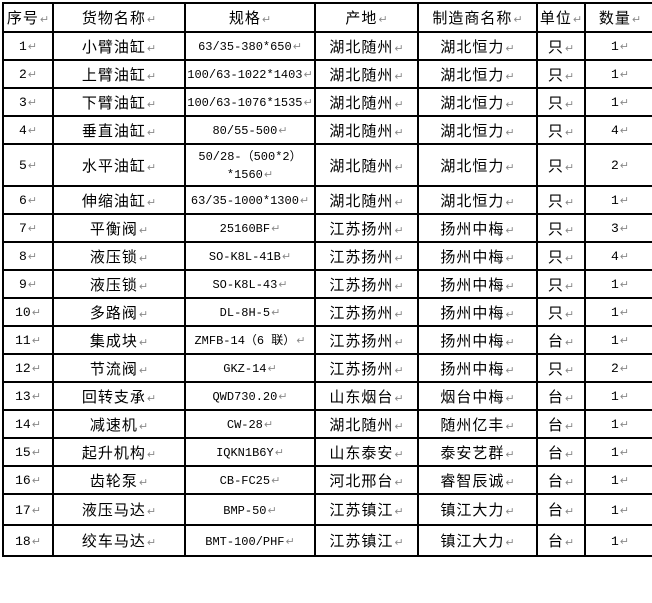 This screenshot has width=652, height=603. I want to click on cell-text: 江苏扬州, so click(361, 257).